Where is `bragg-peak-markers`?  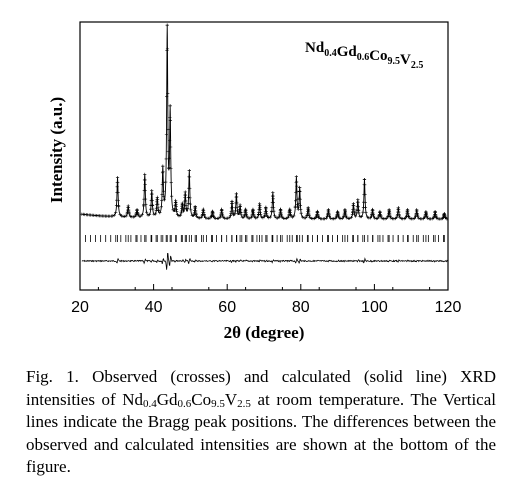 bragg-peak-markers is located at coordinates (265, 238).